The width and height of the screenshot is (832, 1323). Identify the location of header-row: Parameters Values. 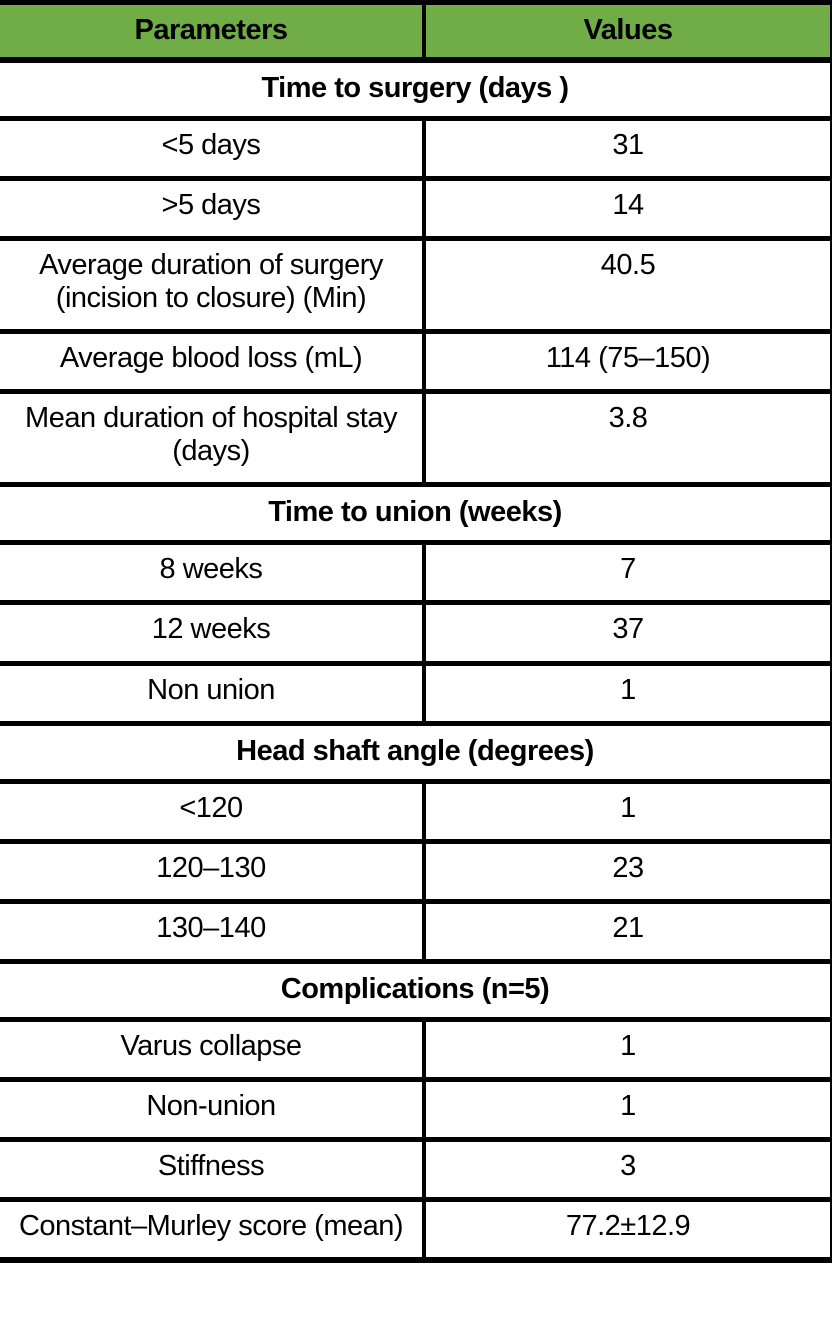
(416, 31).